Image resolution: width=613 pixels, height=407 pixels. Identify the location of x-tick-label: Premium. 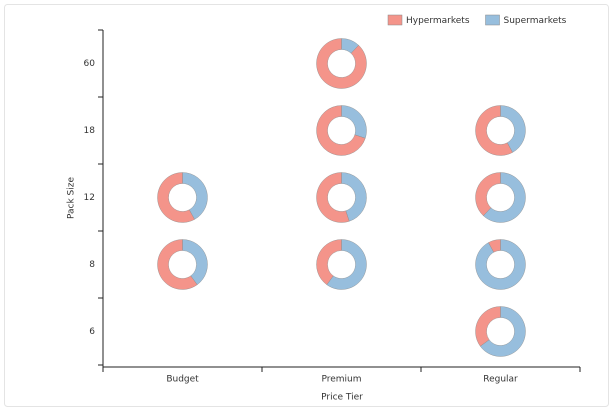
(341, 380).